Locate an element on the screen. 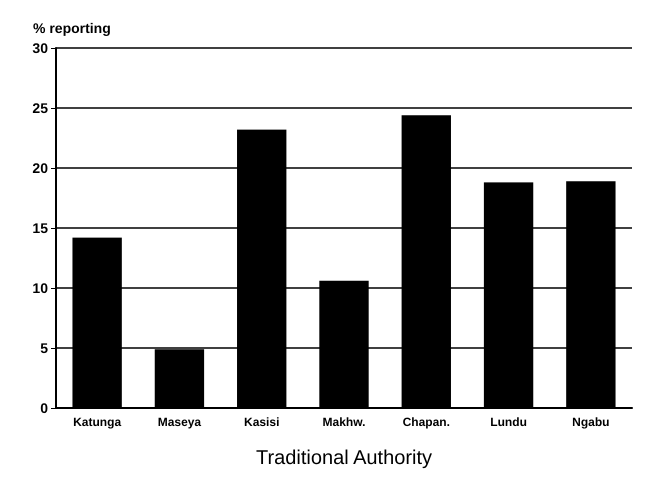 The height and width of the screenshot is (488, 650). y-tick-label: 30 is located at coordinates (40, 48).